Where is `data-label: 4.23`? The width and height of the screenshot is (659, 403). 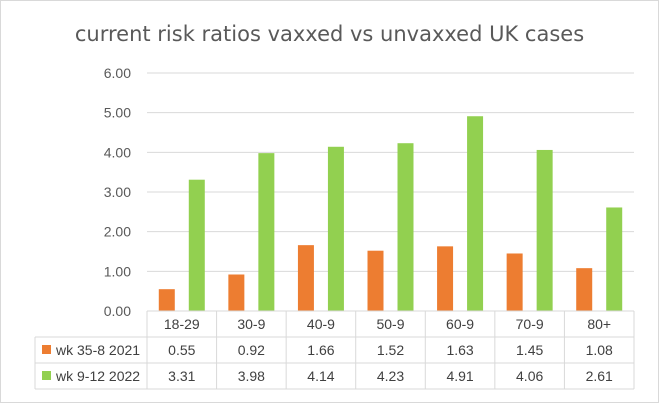
data-label: 4.23 is located at coordinates (390, 376).